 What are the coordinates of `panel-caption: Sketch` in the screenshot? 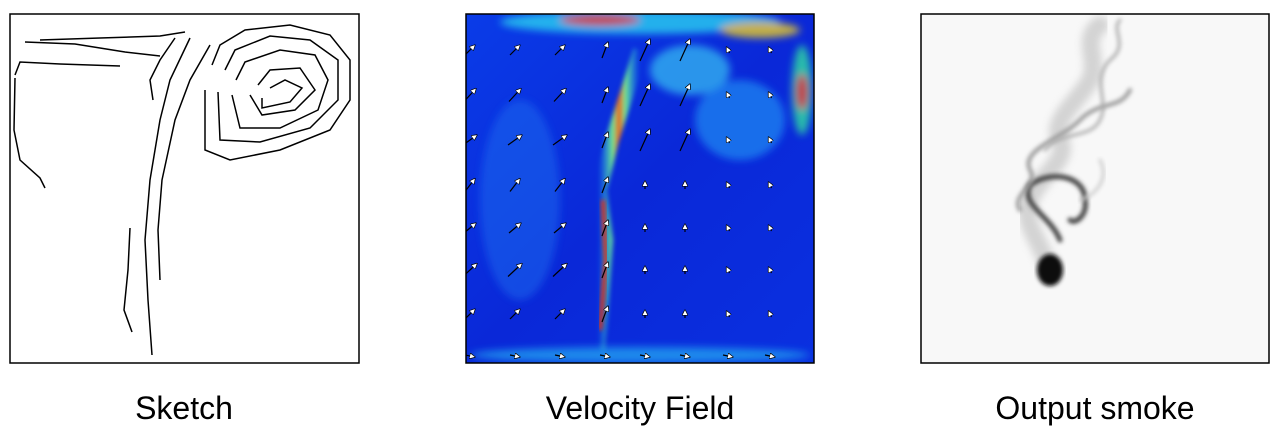 It's located at (184, 408).